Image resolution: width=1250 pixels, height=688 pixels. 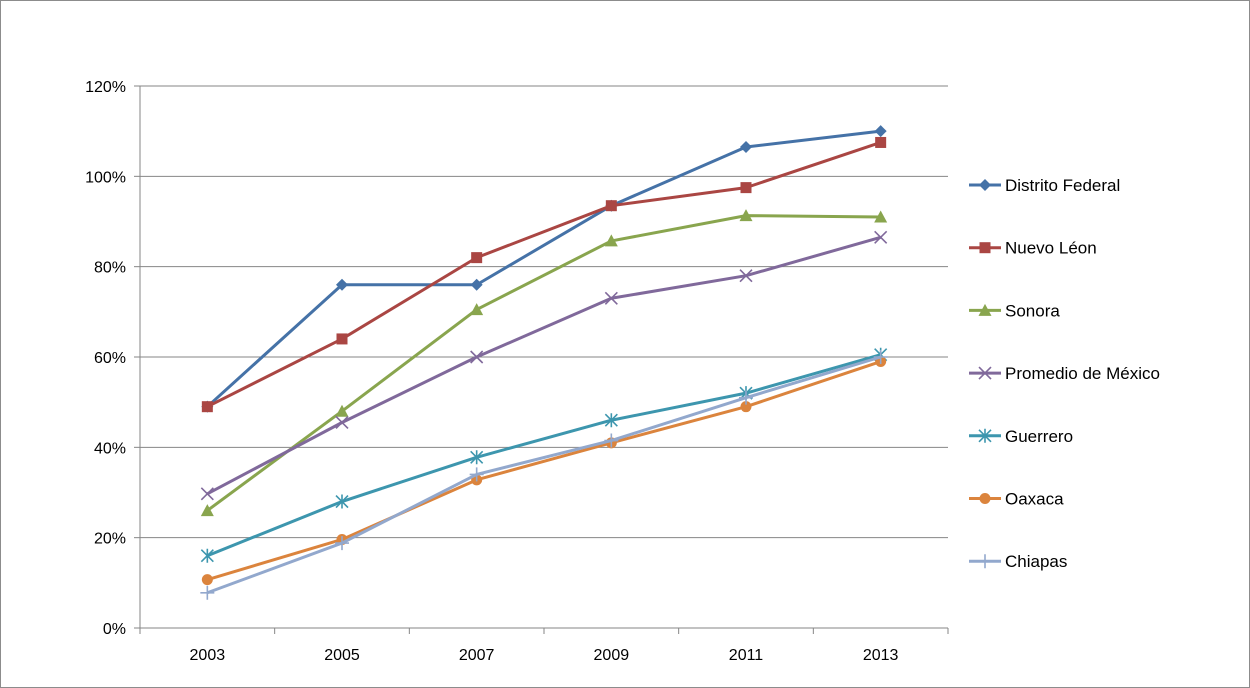 What do you see at coordinates (881, 655) in the screenshot?
I see `x-tick-label: 2013` at bounding box center [881, 655].